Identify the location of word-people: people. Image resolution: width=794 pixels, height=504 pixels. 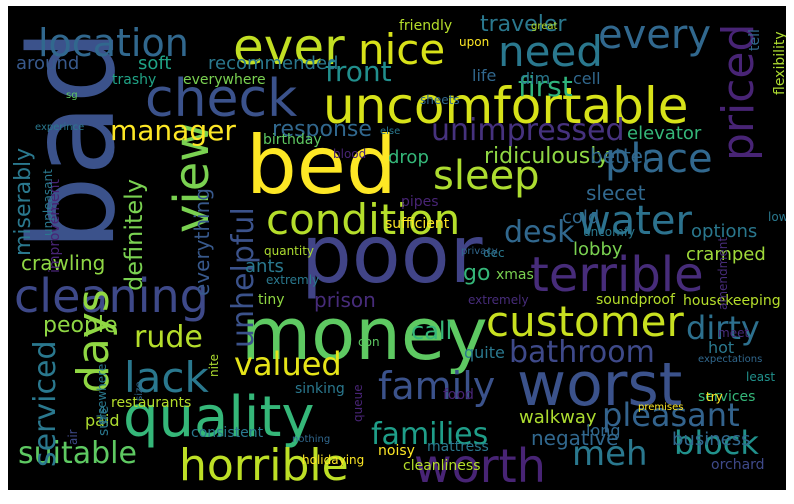
(80, 325).